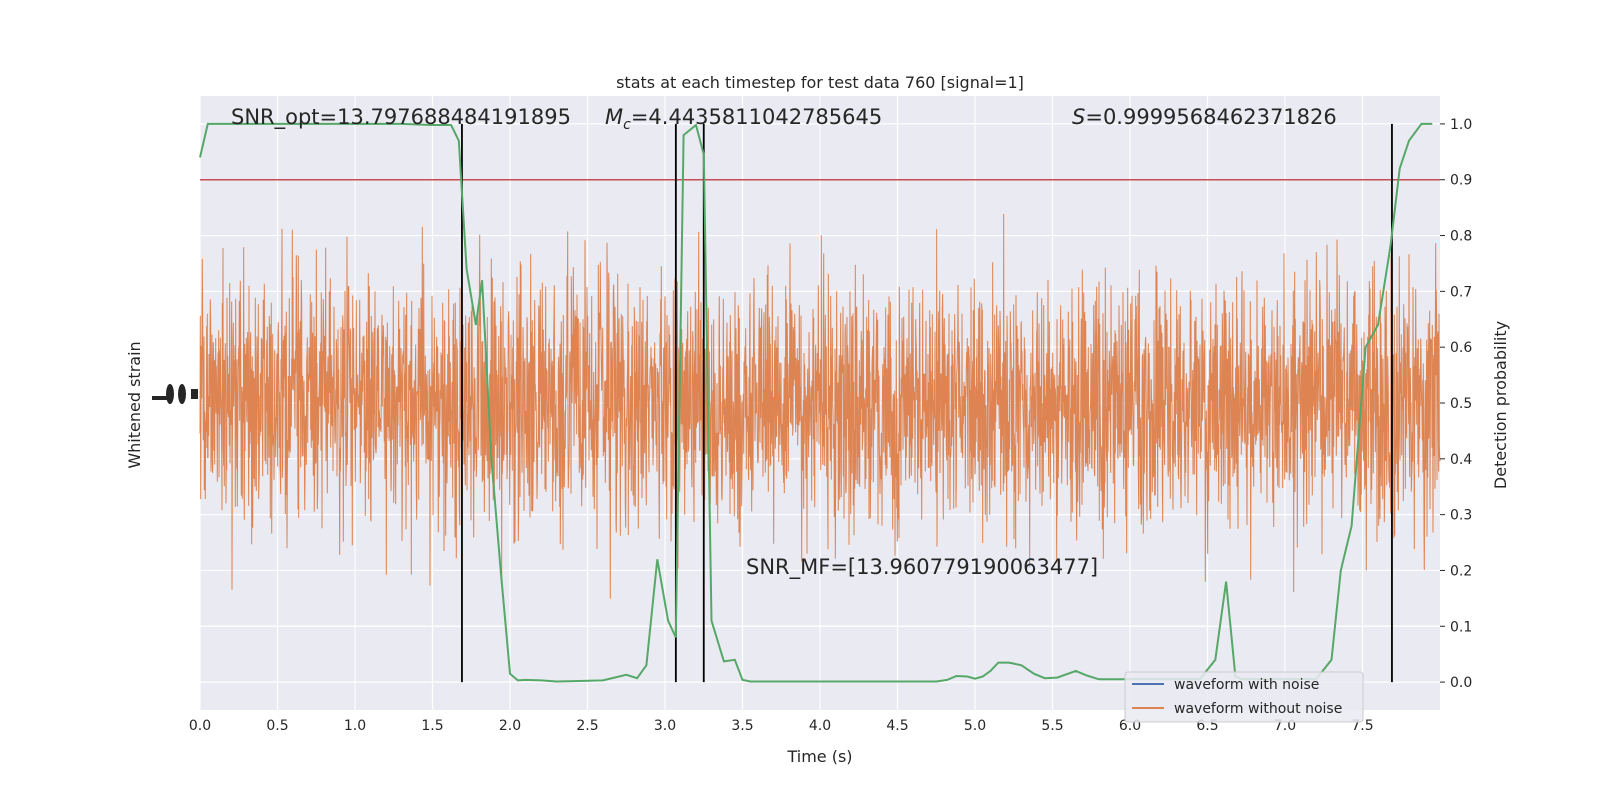 The width and height of the screenshot is (1600, 800). Describe the element at coordinates (134, 404) in the screenshot. I see `y-left-axis-label: Whitened strain` at that location.